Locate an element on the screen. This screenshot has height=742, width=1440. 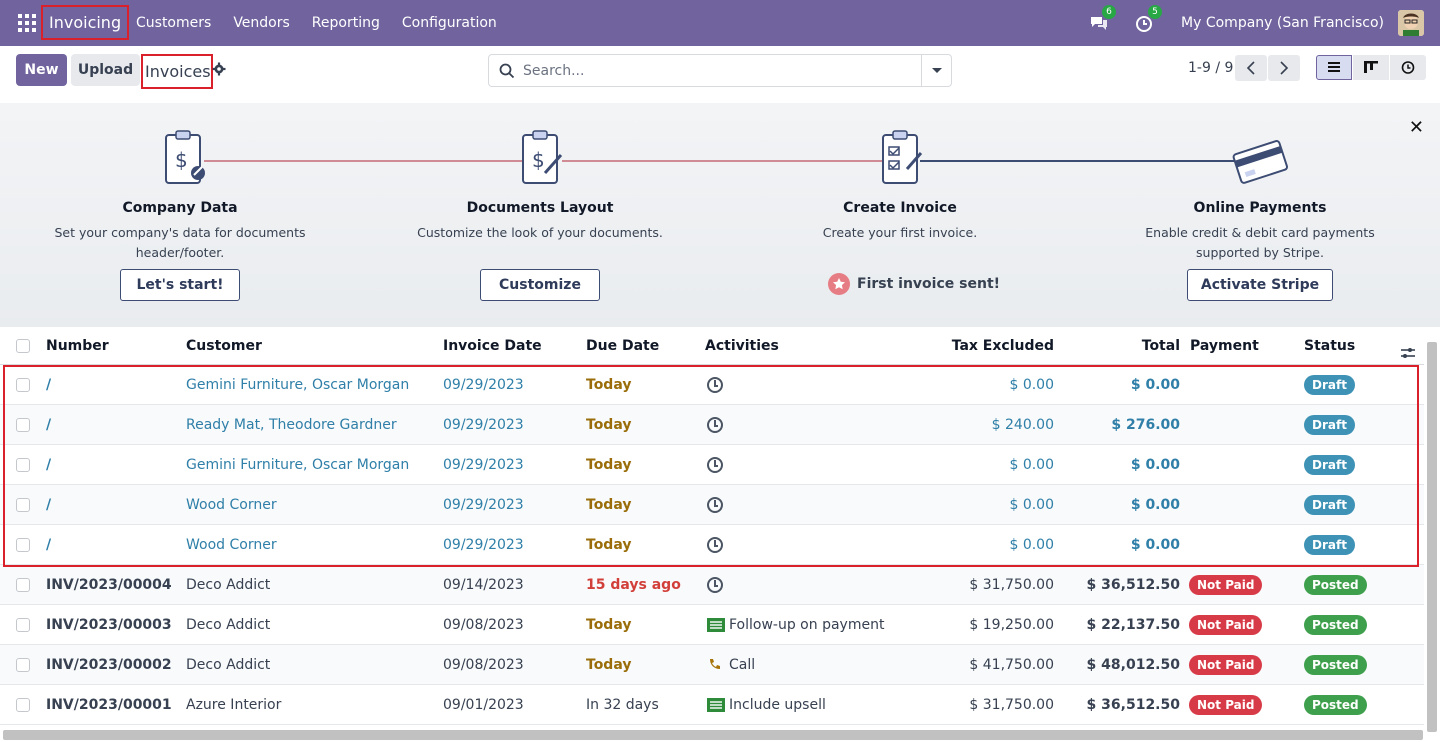
header-status: Status is located at coordinates (1330, 346).